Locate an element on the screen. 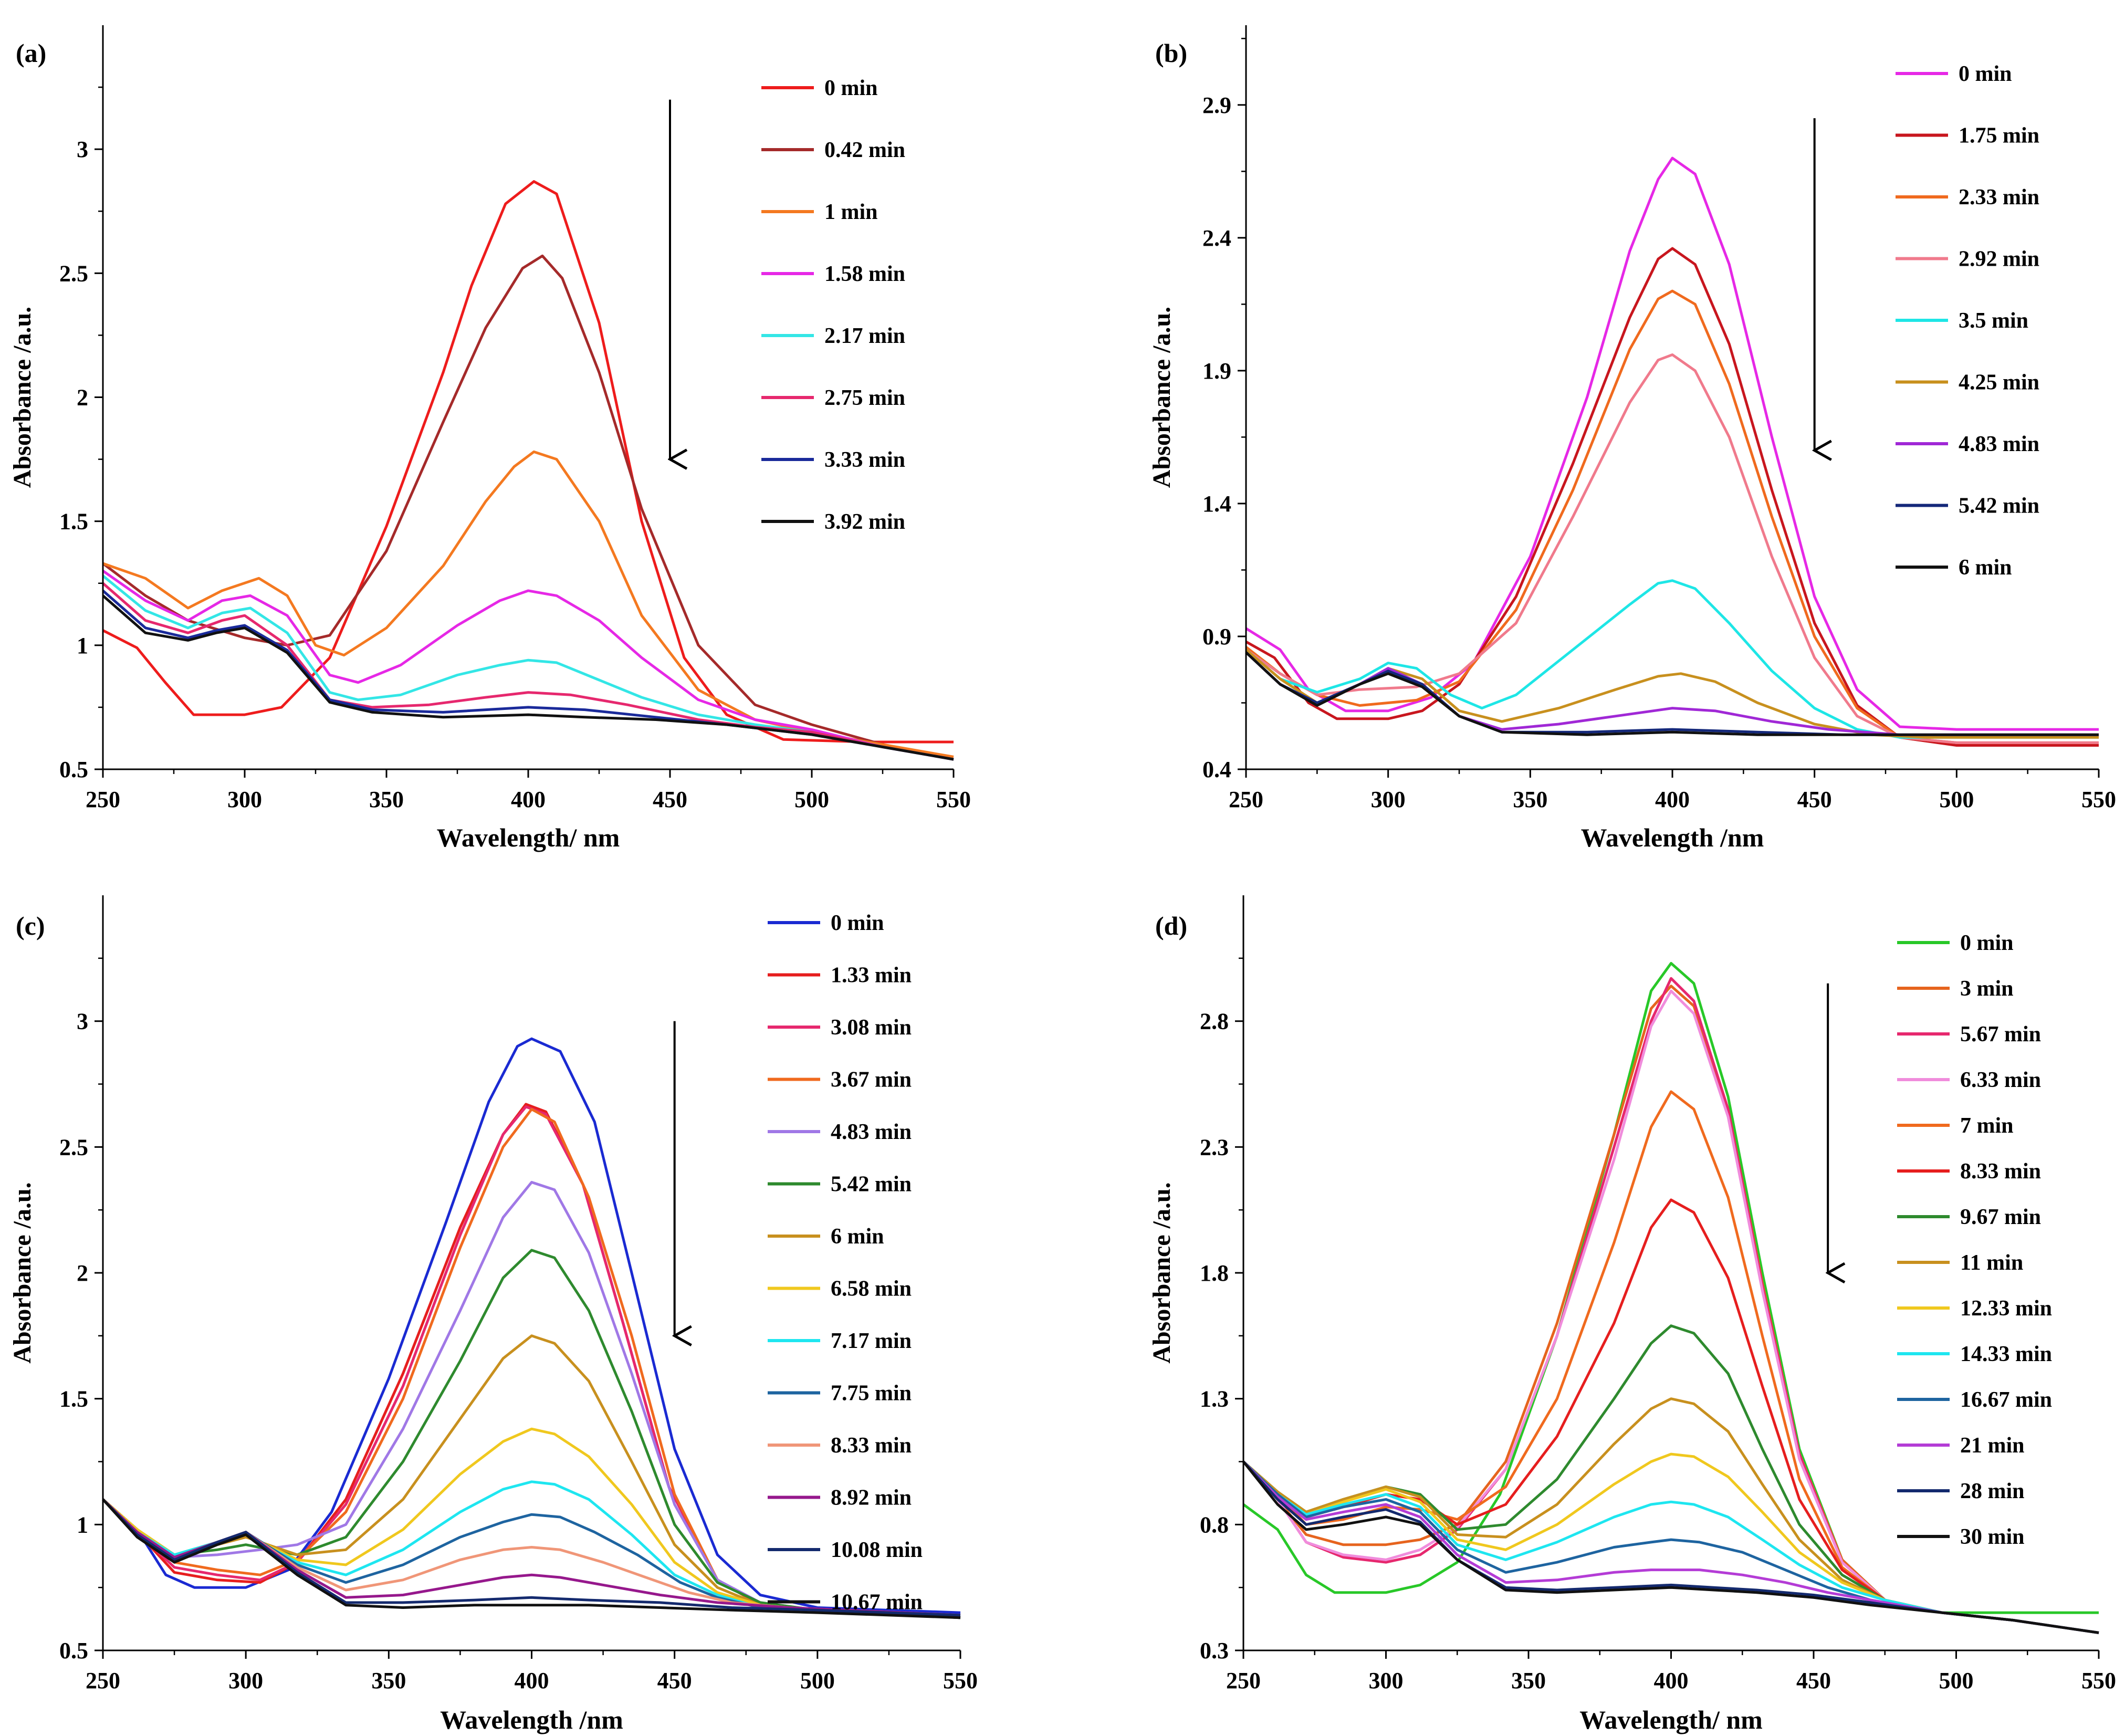  legend-label: 12.33 min is located at coordinates (2006, 1308).